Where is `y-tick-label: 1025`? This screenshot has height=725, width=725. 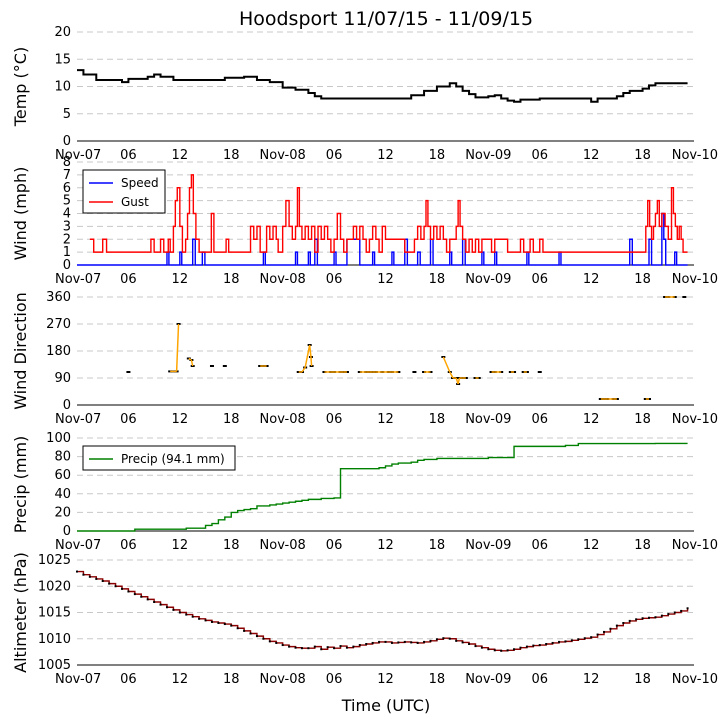
y-tick-label: 1025 is located at coordinates (54, 560).